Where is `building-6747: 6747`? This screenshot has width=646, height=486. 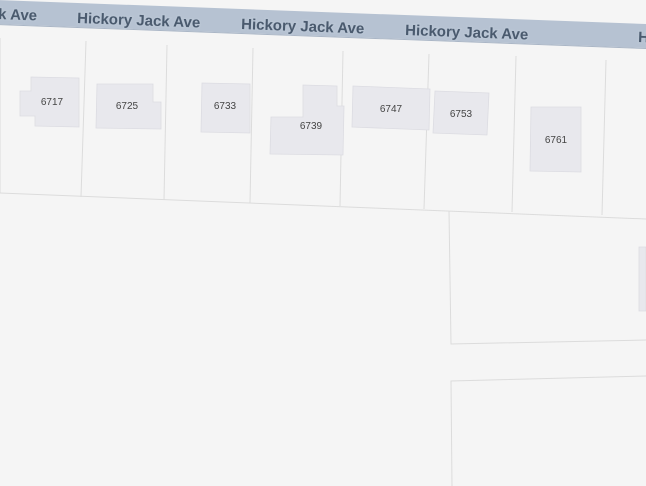
building-6747: 6747 is located at coordinates (391, 108).